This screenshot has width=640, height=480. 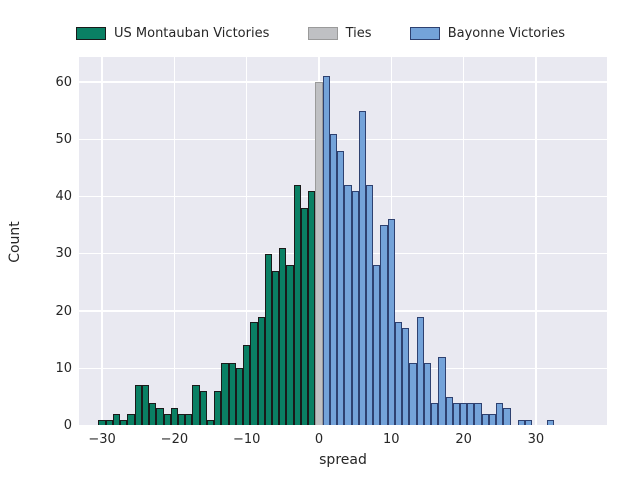 What do you see at coordinates (102, 439) in the screenshot?
I see `x-tick-label: −30` at bounding box center [102, 439].